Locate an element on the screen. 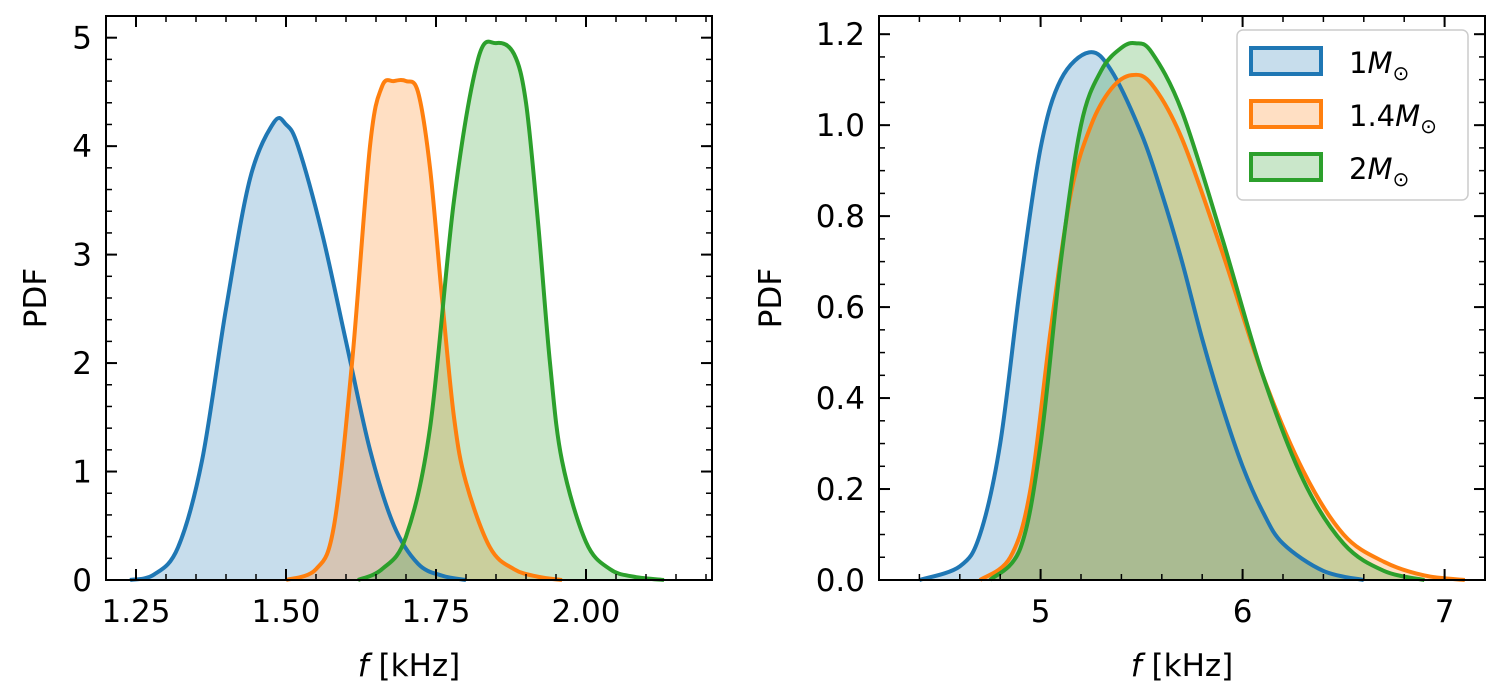 The width and height of the screenshot is (1500, 700). right-y-tick-label: 0.6 is located at coordinates (840, 308).